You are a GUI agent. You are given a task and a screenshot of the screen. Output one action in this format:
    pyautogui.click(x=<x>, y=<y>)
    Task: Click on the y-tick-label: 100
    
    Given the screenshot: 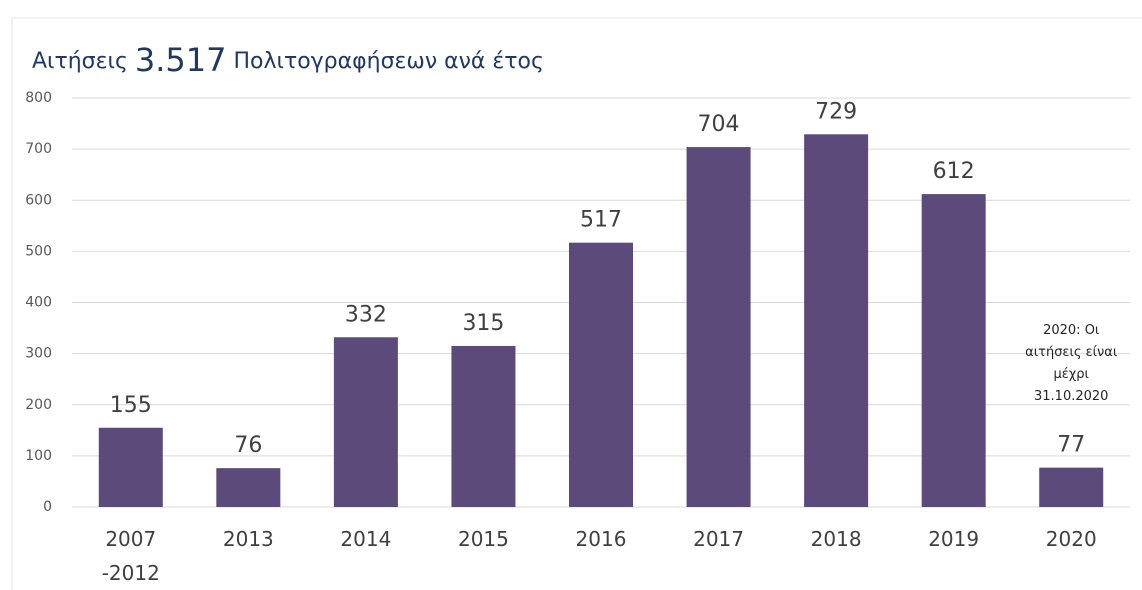 What is the action you would take?
    pyautogui.click(x=38, y=456)
    